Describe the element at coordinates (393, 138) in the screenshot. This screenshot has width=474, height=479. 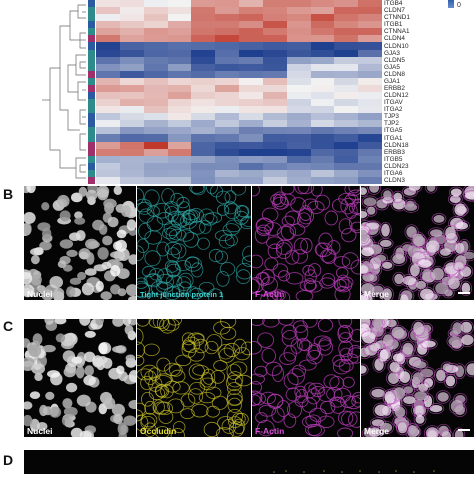
I see `gene-label: ITGA1` at that location.